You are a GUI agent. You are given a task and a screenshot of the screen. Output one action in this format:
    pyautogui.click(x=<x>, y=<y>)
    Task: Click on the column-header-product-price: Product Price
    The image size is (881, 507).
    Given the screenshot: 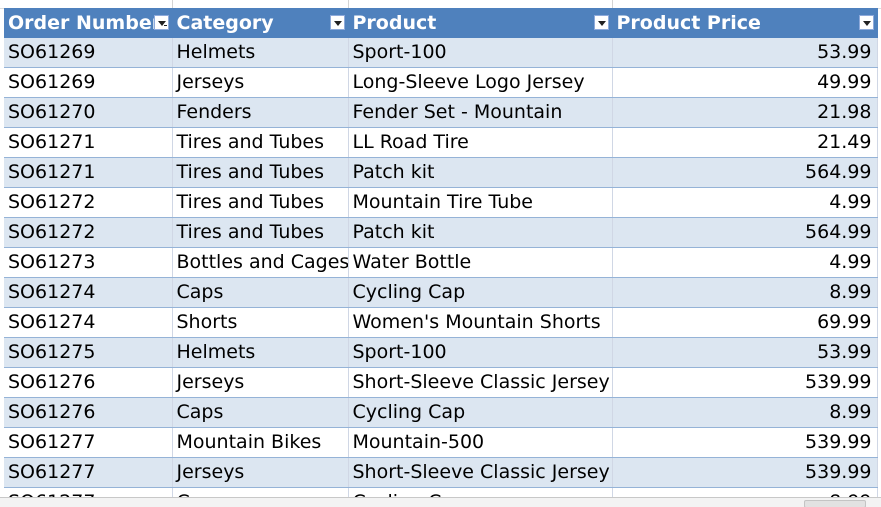 What is the action you would take?
    pyautogui.click(x=745, y=23)
    